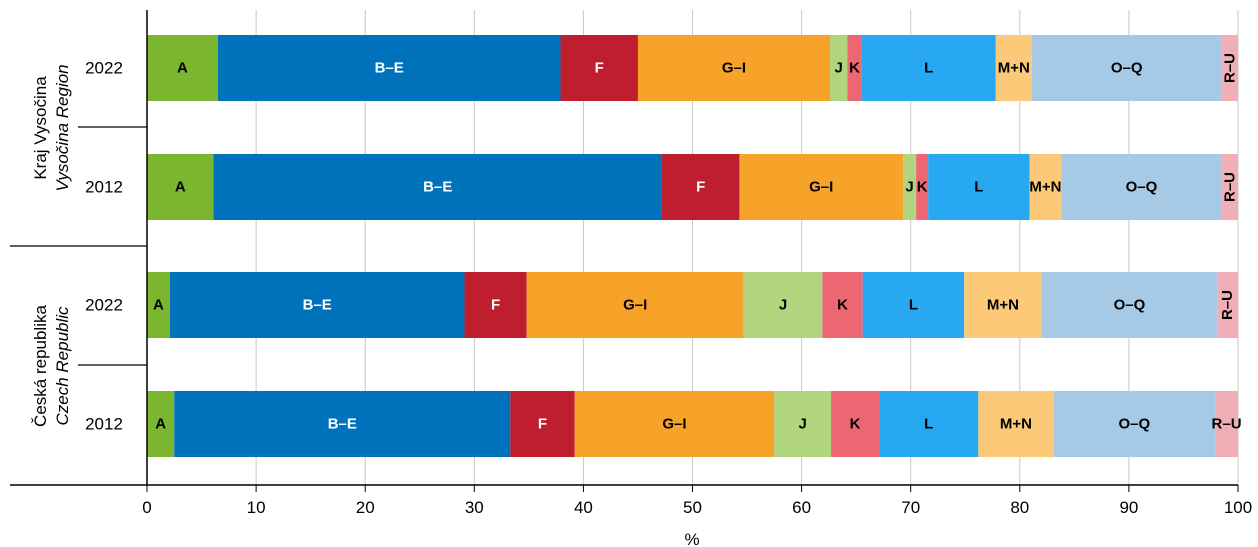 Image resolution: width=1258 pixels, height=547 pixels. I want to click on group-label: Kraj Vysočina, so click(40, 128).